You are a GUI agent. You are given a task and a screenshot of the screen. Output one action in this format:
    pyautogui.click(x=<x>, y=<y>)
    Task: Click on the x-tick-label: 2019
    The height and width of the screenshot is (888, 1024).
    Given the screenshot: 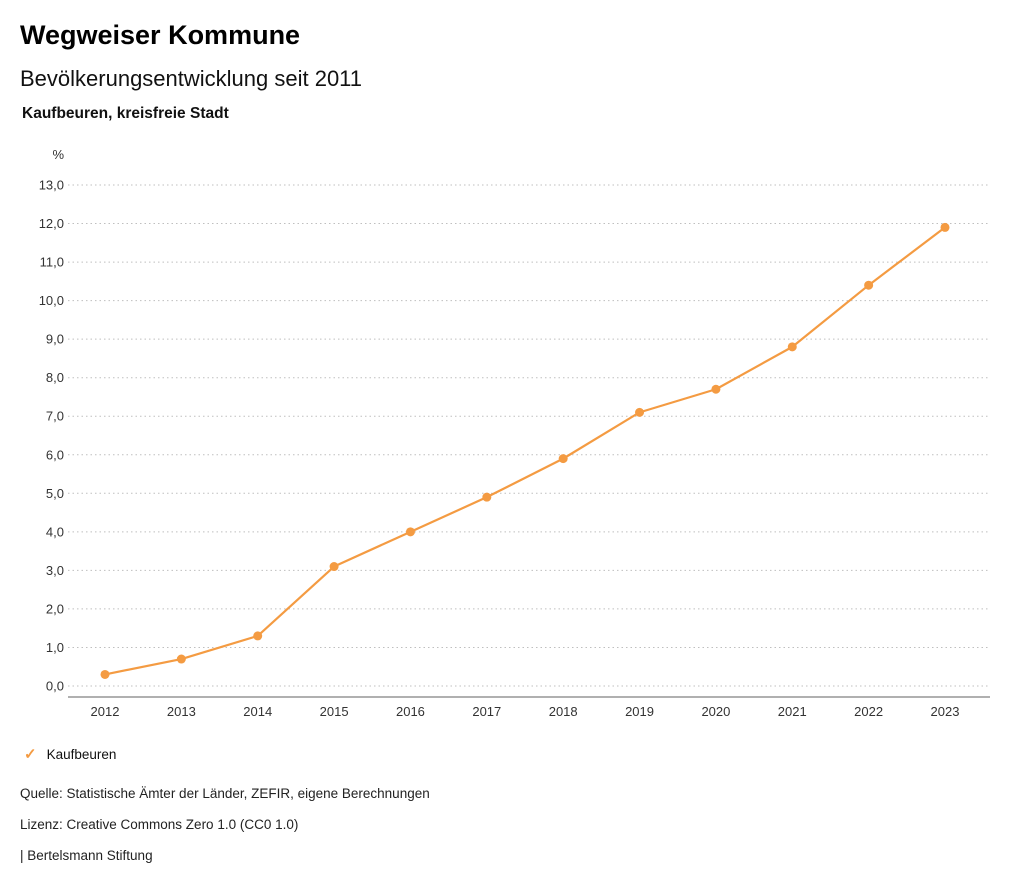 What is the action you would take?
    pyautogui.click(x=639, y=711)
    